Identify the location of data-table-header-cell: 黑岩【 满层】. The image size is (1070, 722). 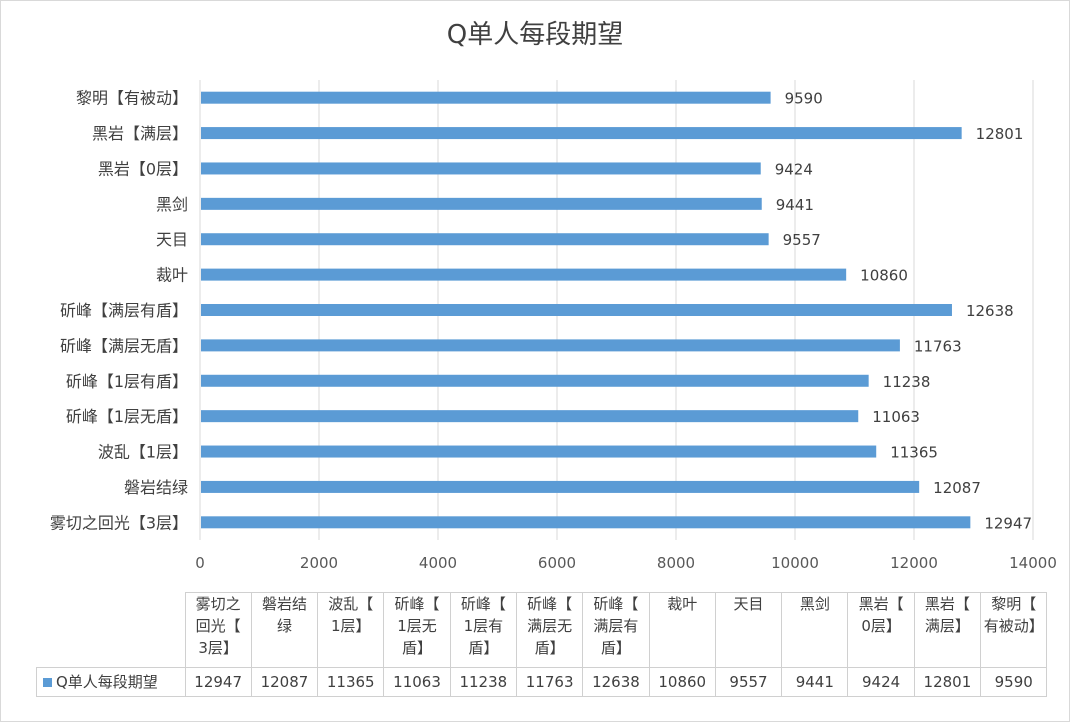
(947, 630).